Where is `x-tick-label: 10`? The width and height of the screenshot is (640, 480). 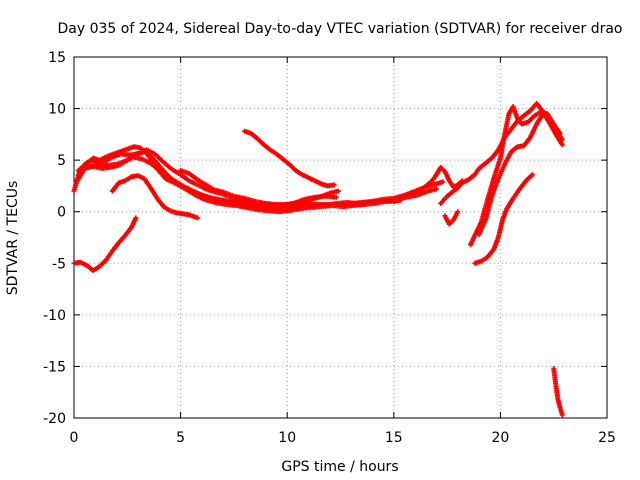 x-tick-label: 10 is located at coordinates (287, 438).